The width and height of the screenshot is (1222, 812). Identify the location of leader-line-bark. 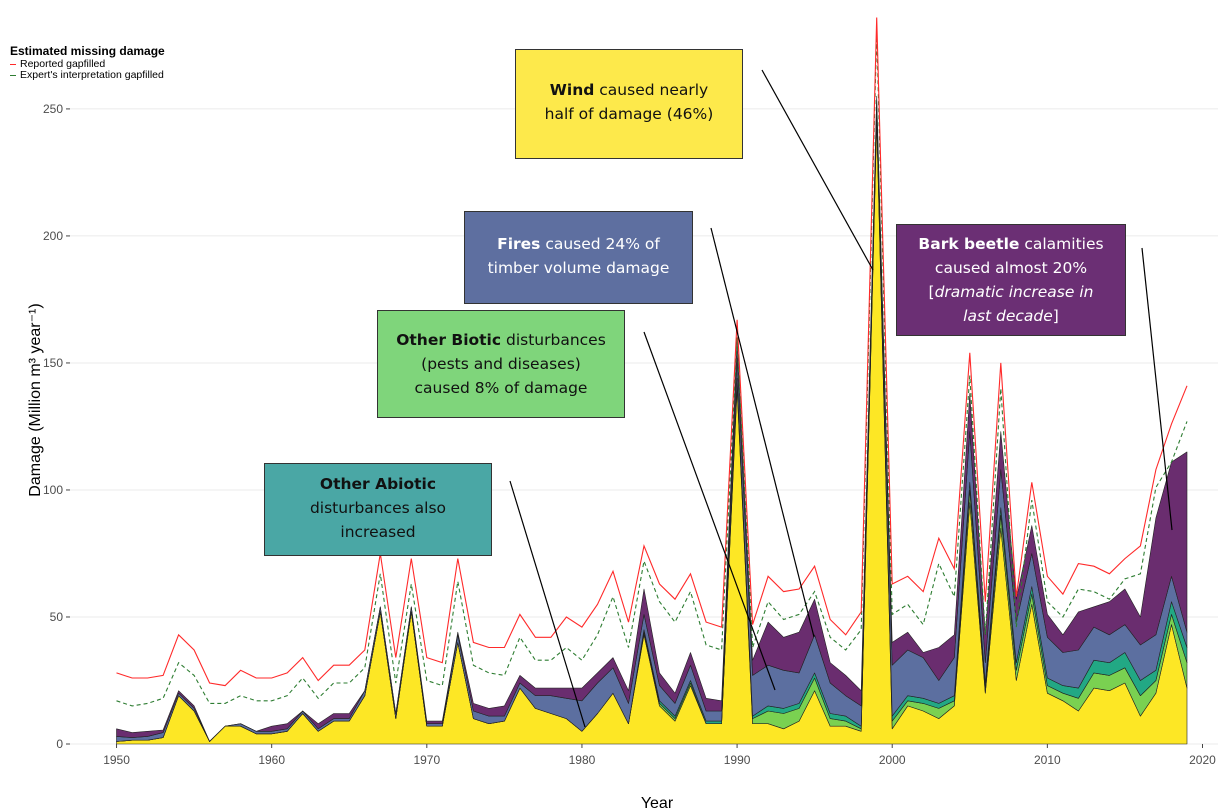
(1157, 389).